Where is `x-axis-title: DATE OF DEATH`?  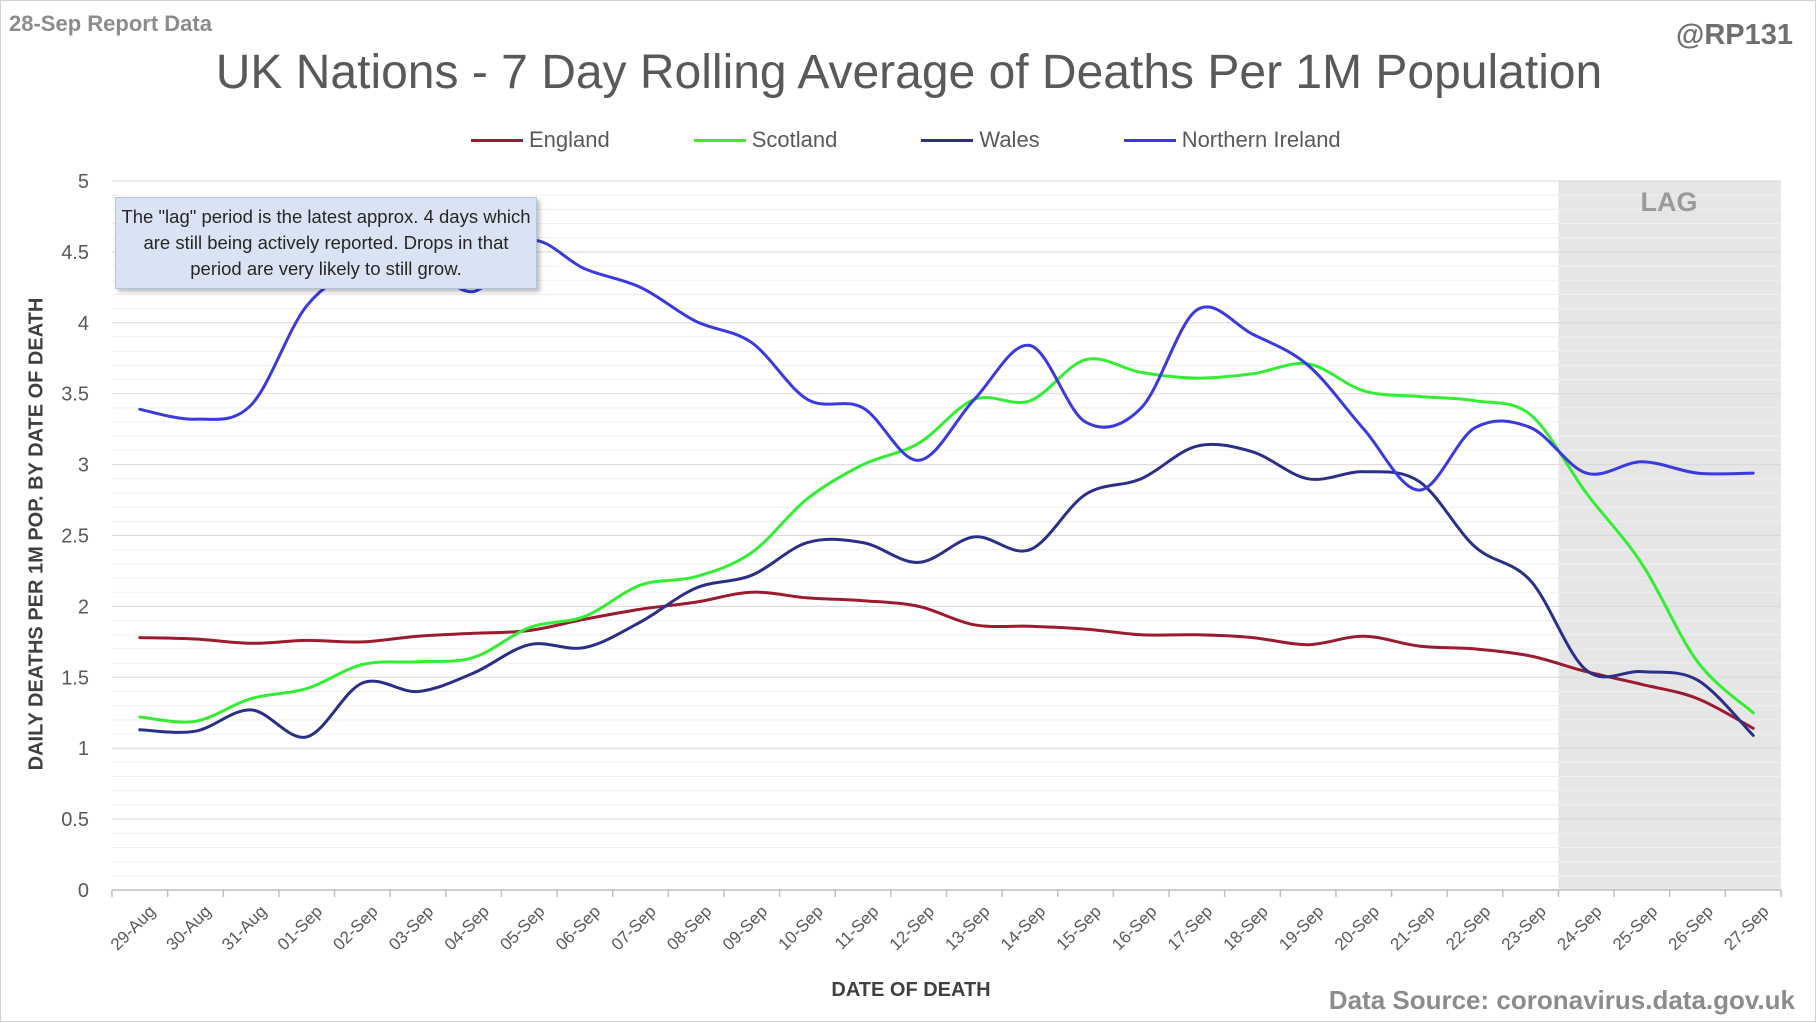 x-axis-title: DATE OF DEATH is located at coordinates (911, 990).